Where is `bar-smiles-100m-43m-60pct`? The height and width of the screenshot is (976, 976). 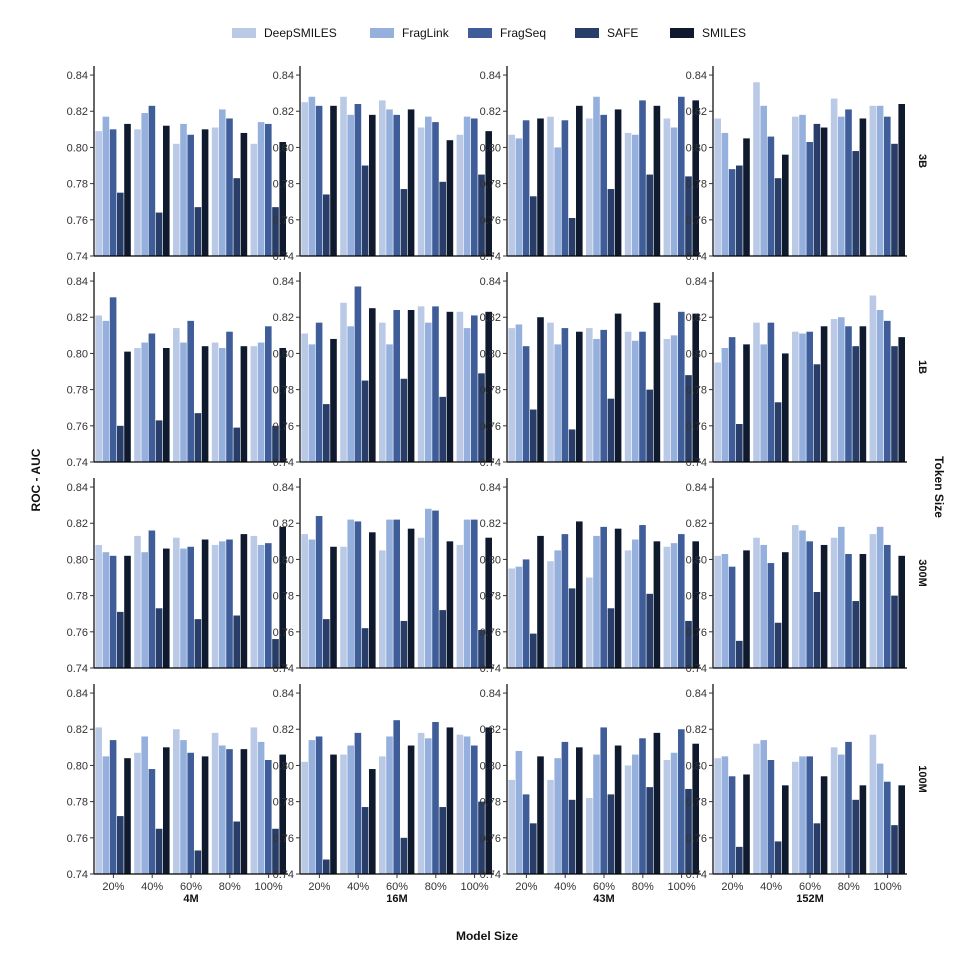 bar-smiles-100m-43m-60pct is located at coordinates (618, 809).